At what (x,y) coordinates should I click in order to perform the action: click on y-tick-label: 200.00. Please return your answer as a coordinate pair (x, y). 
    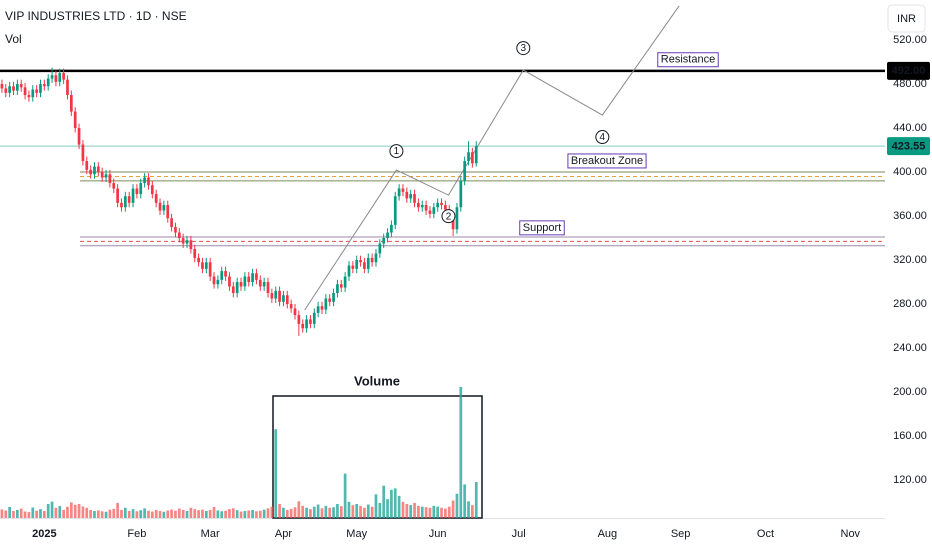
    Looking at the image, I should click on (910, 392).